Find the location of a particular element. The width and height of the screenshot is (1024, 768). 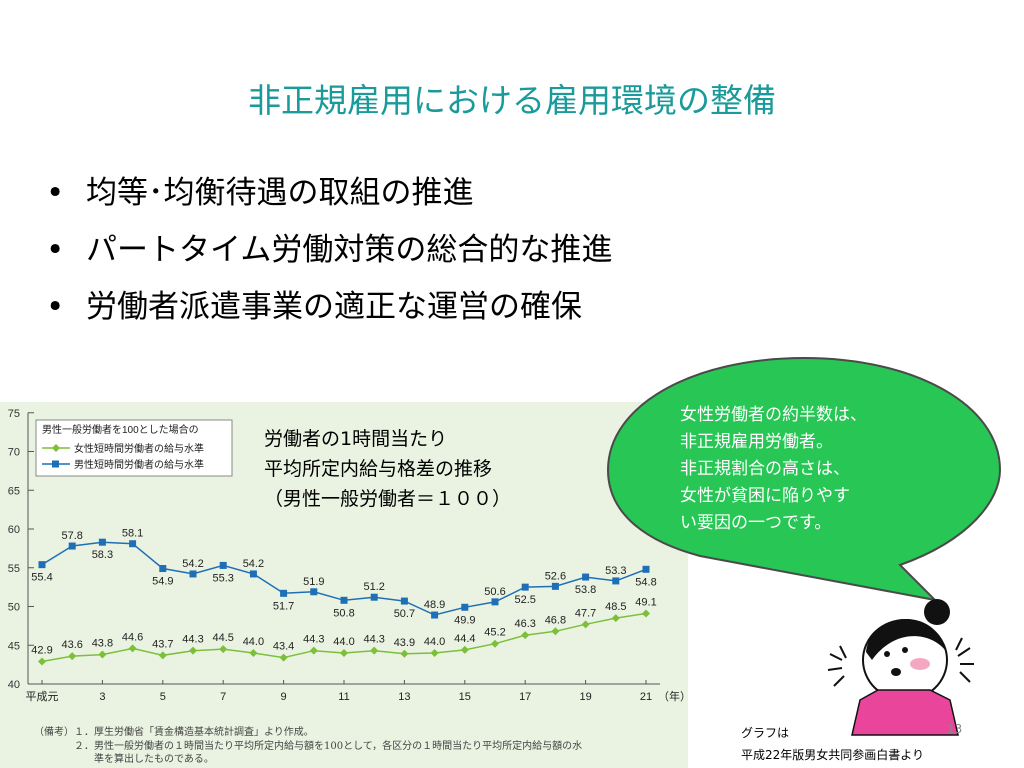

hair-bun-icon is located at coordinates (937, 612).